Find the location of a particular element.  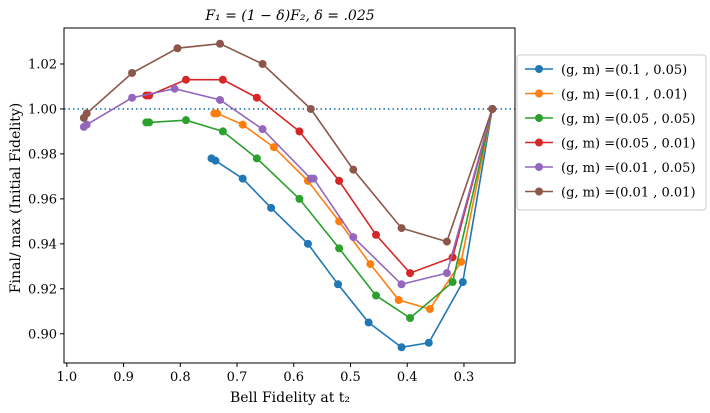

x-tick-label: 0.6 is located at coordinates (293, 377).